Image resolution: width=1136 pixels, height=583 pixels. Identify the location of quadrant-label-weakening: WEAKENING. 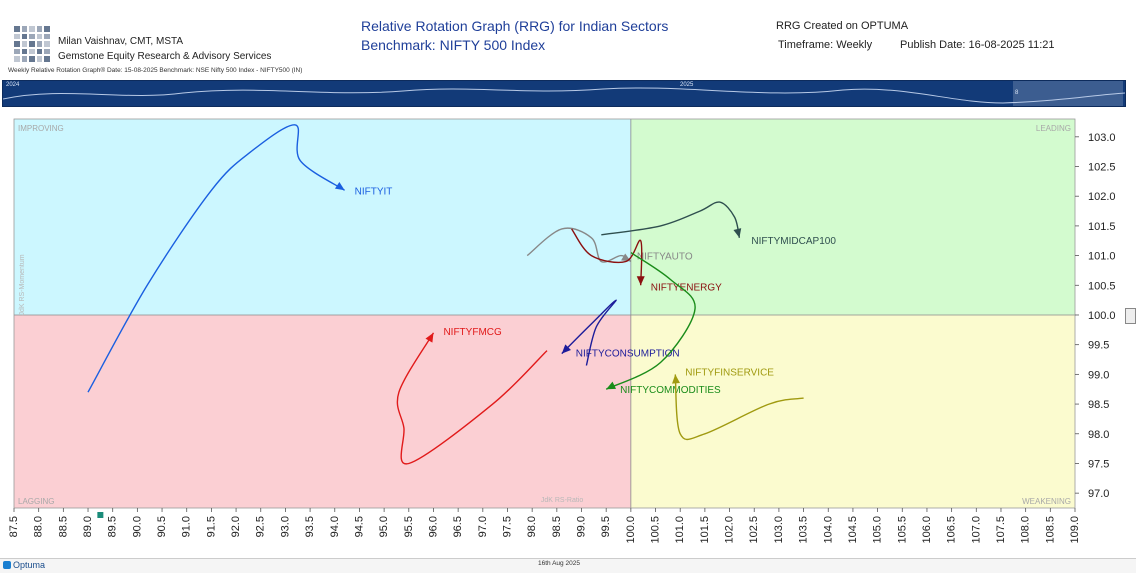
(1046, 501).